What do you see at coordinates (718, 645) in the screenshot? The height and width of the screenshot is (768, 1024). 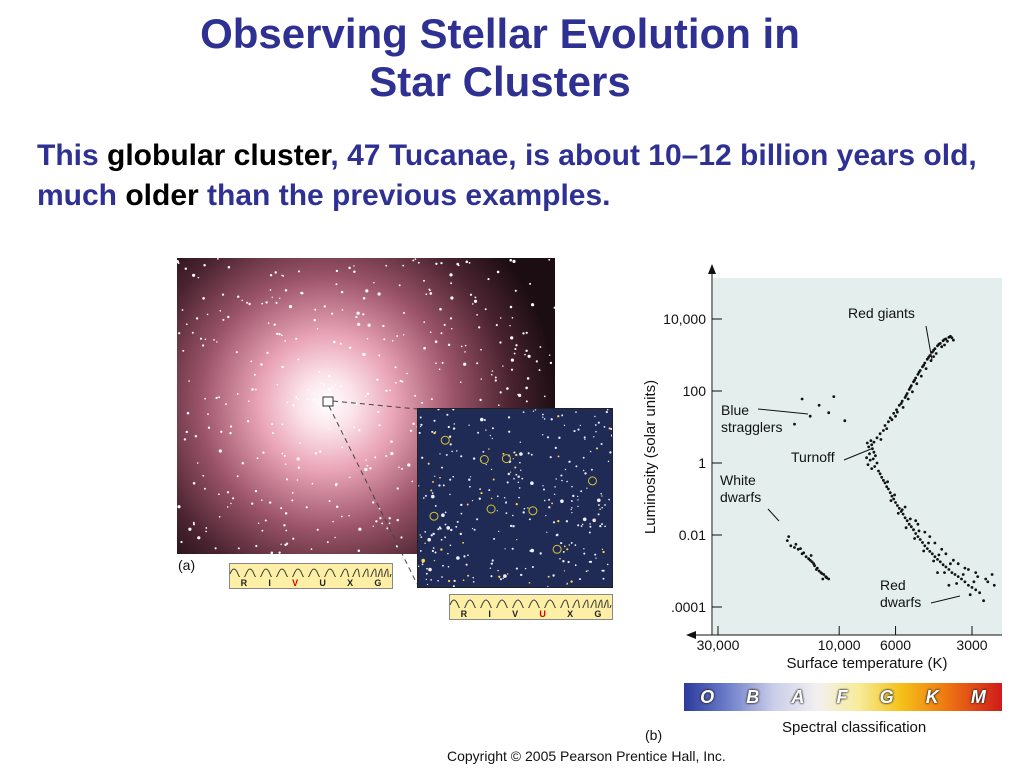 I see `x-tick-label: 30,000` at bounding box center [718, 645].